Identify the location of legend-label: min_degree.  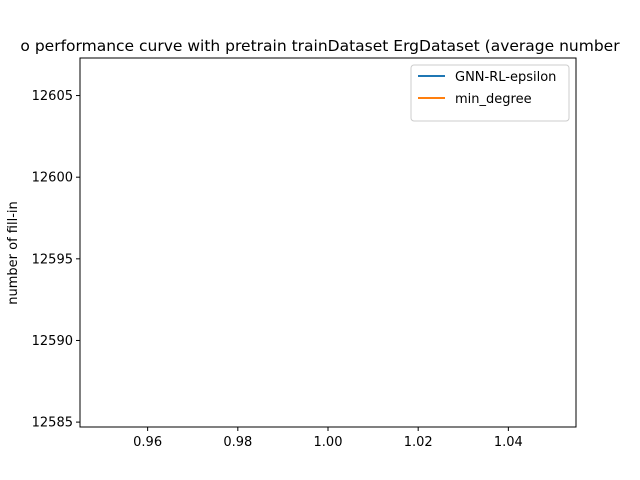
(493, 99).